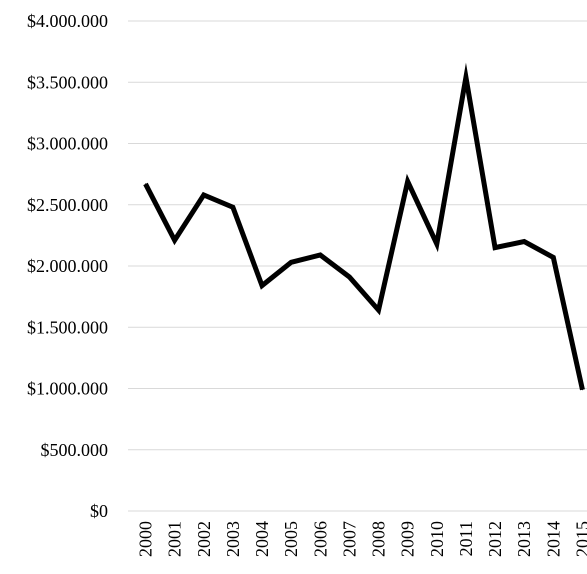  What do you see at coordinates (233, 539) in the screenshot?
I see `x-tick-label: 2003` at bounding box center [233, 539].